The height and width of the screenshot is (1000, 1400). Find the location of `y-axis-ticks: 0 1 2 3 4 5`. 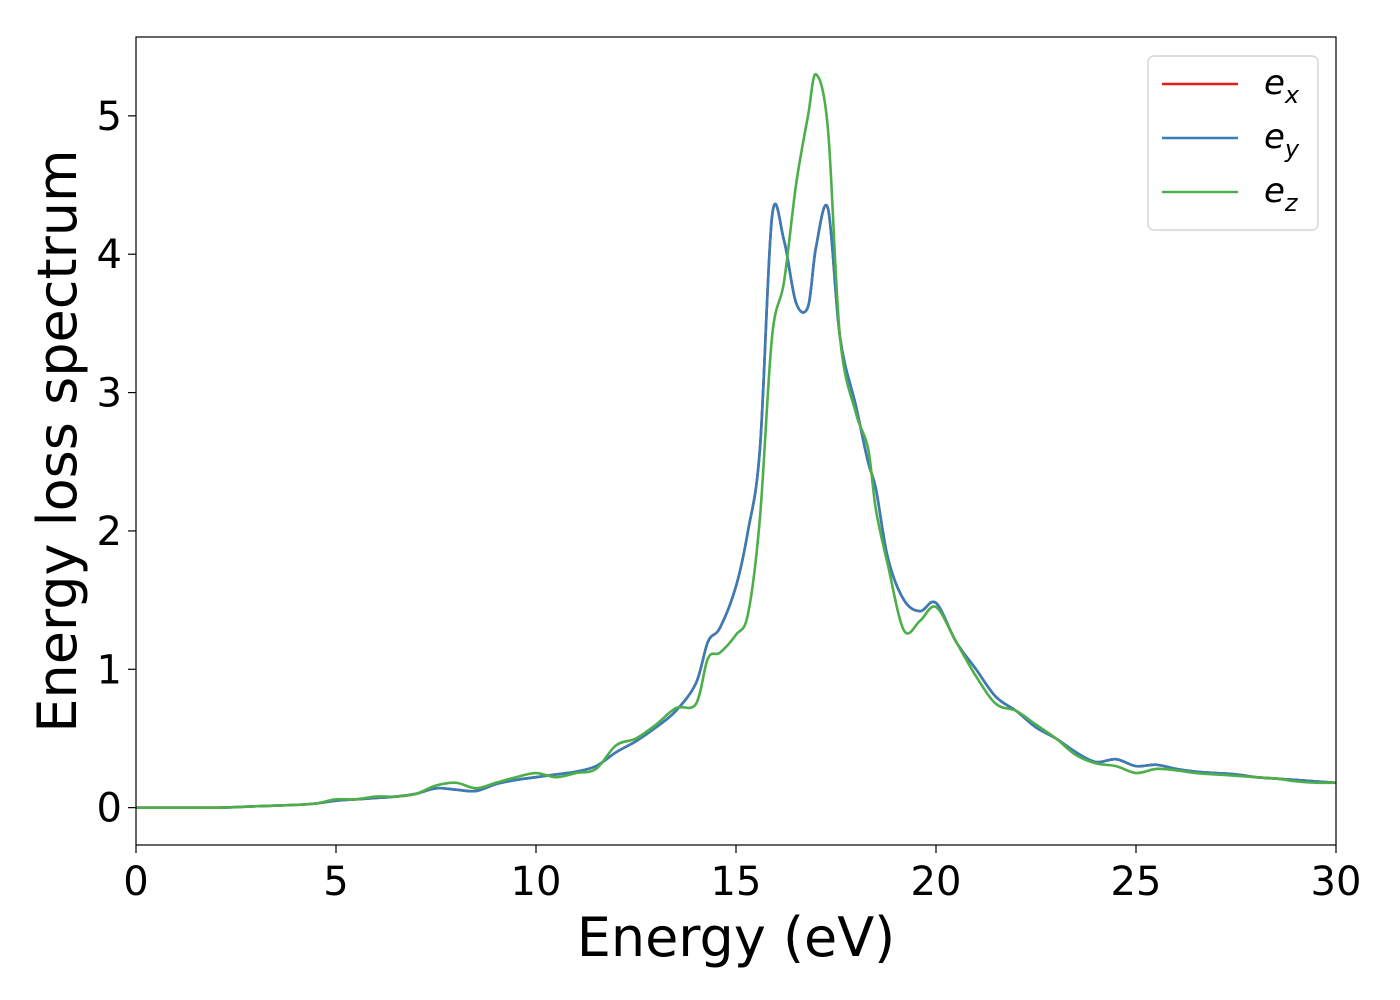

y-axis-ticks: 0 1 2 3 4 5 is located at coordinates (116, 463).